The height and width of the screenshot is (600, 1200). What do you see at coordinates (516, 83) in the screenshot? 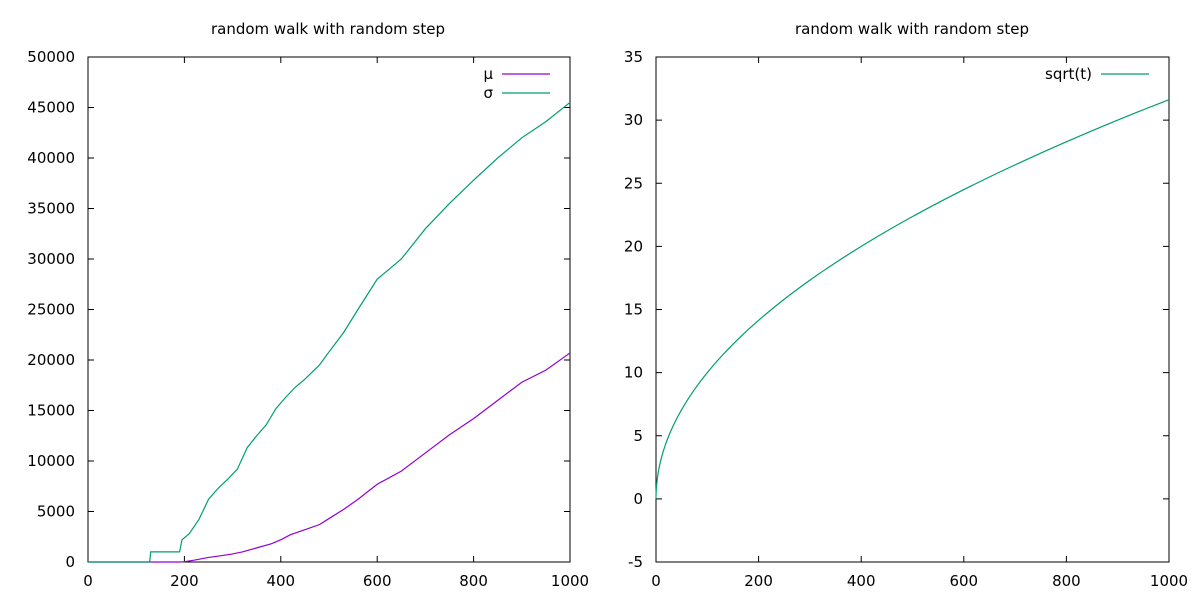
I see `chart-left-legend: μσ` at bounding box center [516, 83].